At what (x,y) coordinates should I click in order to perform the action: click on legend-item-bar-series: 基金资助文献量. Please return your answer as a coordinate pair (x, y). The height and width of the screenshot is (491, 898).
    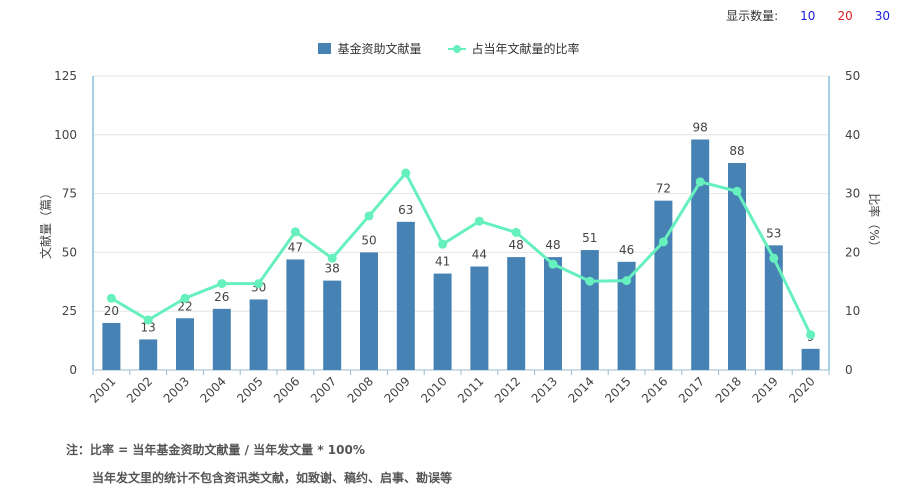
    Looking at the image, I should click on (370, 48).